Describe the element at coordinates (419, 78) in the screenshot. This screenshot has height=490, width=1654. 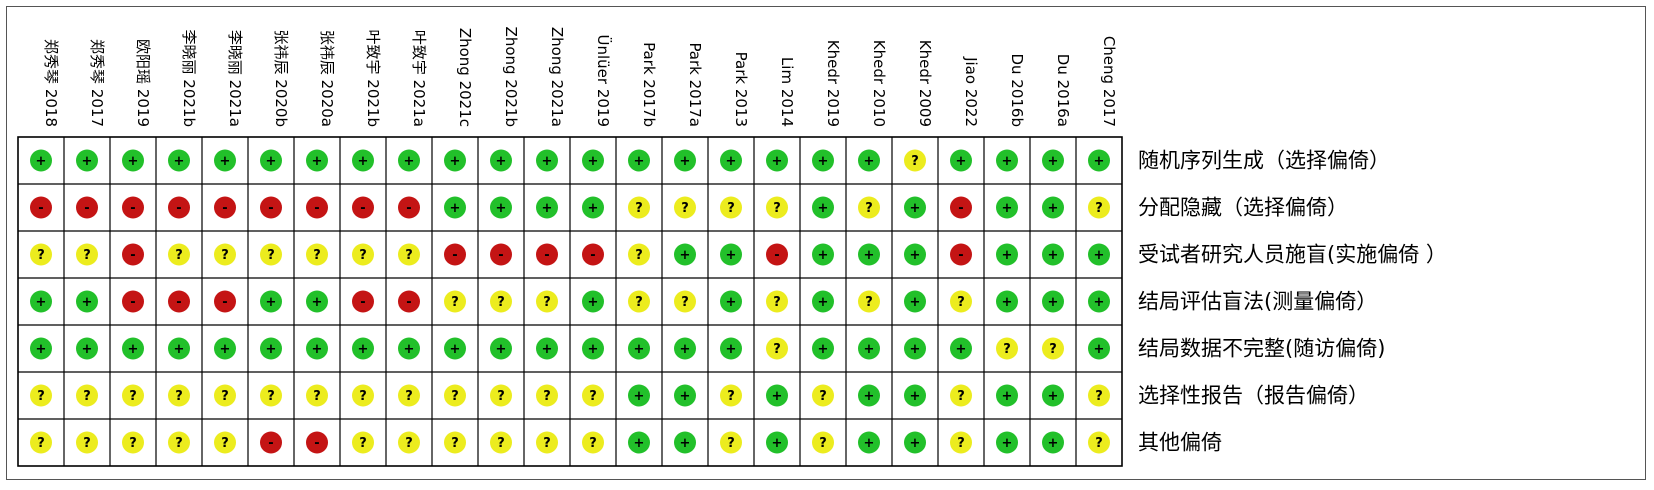
I see `study-label: 叶致宇 2021a` at that location.